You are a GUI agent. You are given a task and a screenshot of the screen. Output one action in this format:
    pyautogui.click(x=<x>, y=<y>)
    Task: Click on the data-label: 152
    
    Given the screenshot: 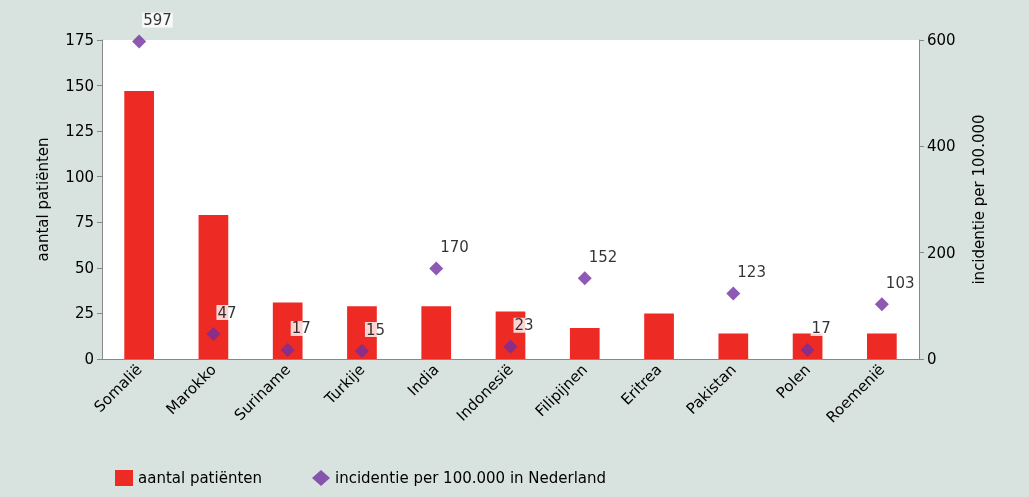 What is the action you would take?
    pyautogui.click(x=603, y=256)
    